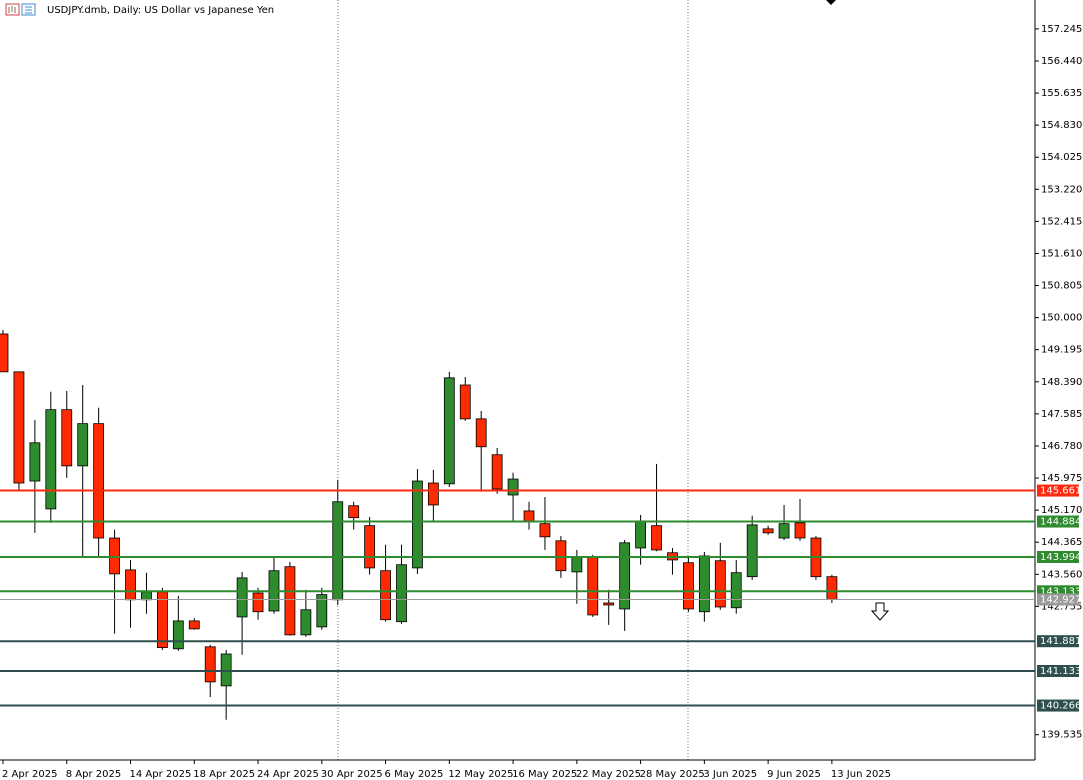  What do you see at coordinates (414, 774) in the screenshot?
I see `x-tick-label: 6 May 2025` at bounding box center [414, 774].